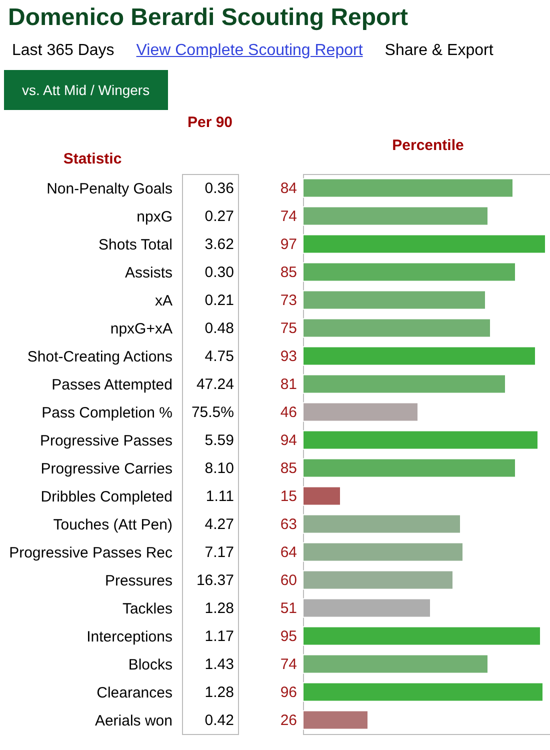  Describe the element at coordinates (92, 159) in the screenshot. I see `y-axis-title: Statistic` at that location.